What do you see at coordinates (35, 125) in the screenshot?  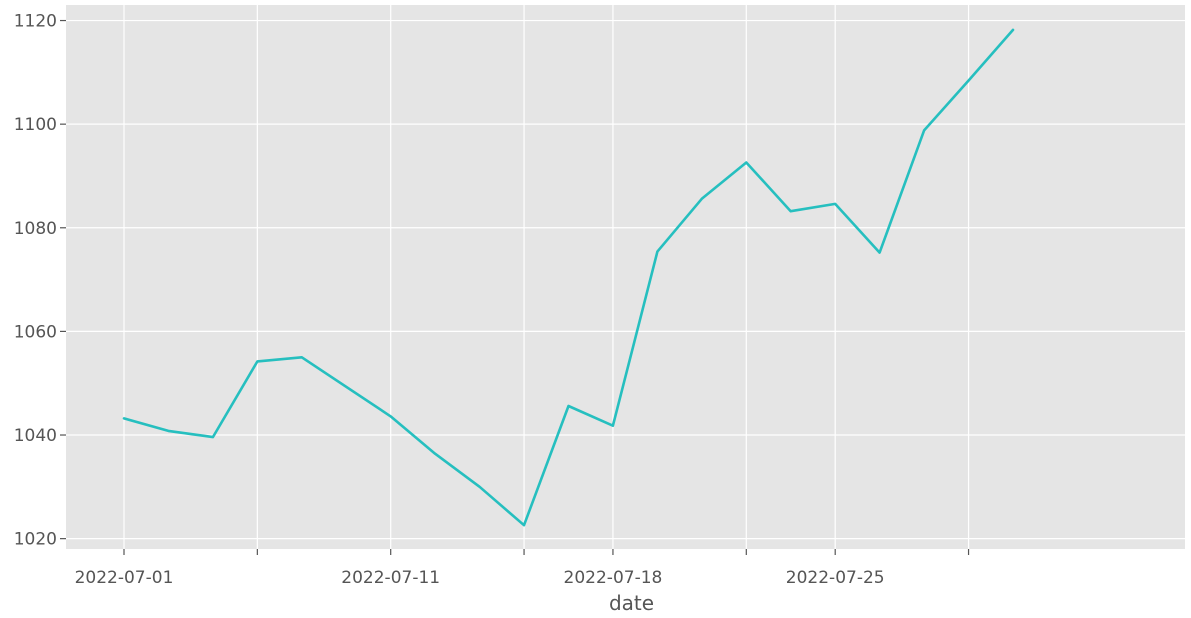 I see `y-tick-label: 1100` at bounding box center [35, 125].